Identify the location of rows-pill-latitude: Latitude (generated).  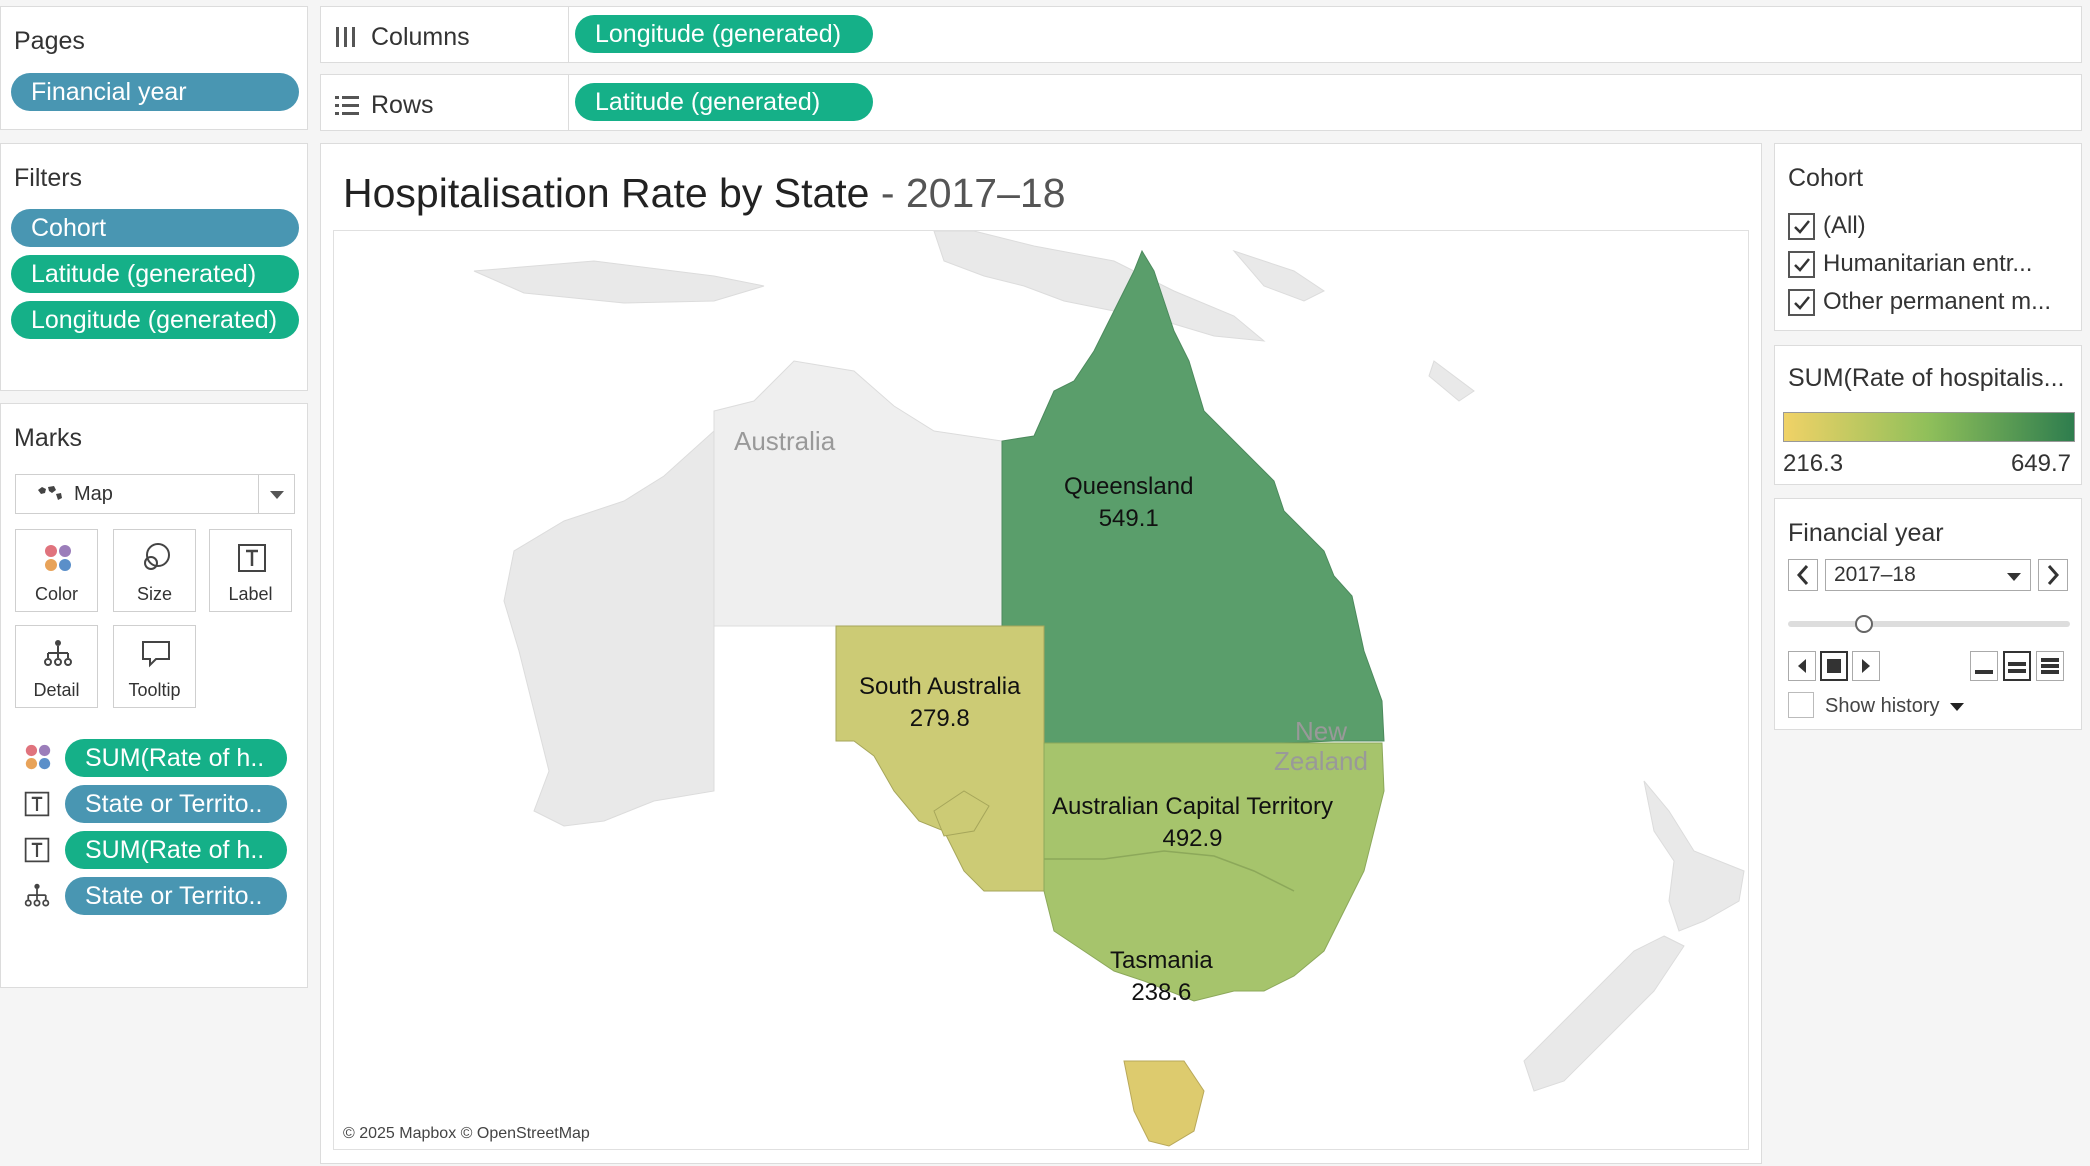
(724, 102).